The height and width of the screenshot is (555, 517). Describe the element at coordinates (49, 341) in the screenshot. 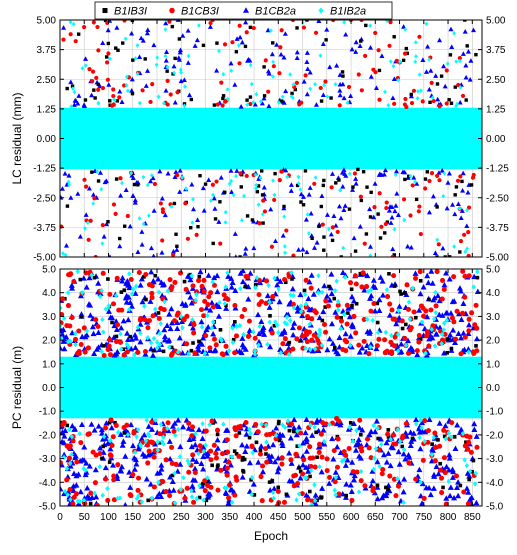

I see `y-tick-label: 2.0` at that location.